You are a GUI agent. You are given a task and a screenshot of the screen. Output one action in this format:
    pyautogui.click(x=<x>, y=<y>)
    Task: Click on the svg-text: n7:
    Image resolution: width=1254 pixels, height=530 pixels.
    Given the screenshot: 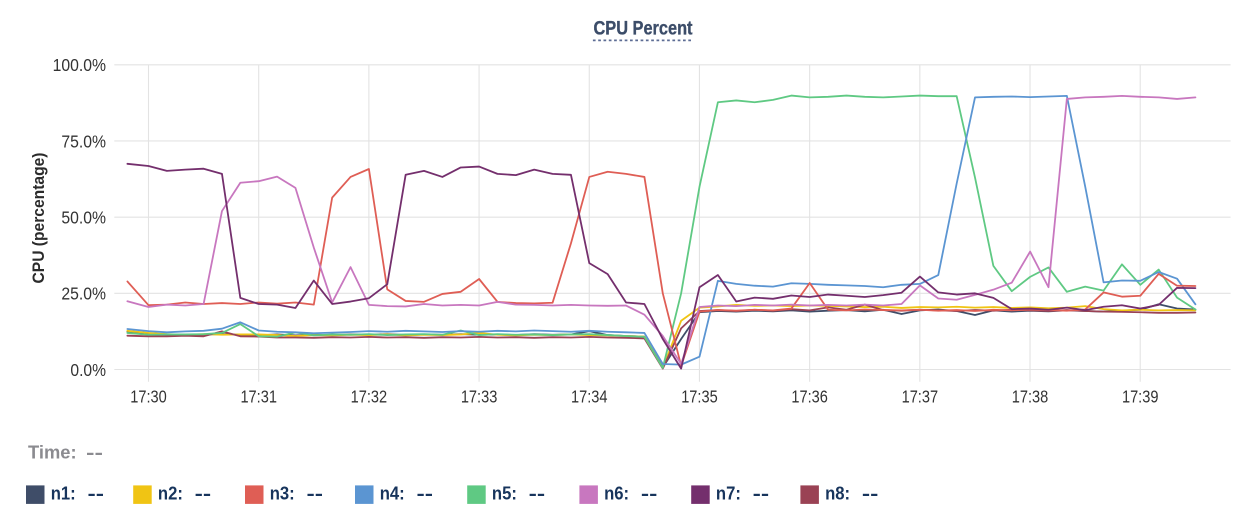 What is the action you would take?
    pyautogui.click(x=728, y=494)
    